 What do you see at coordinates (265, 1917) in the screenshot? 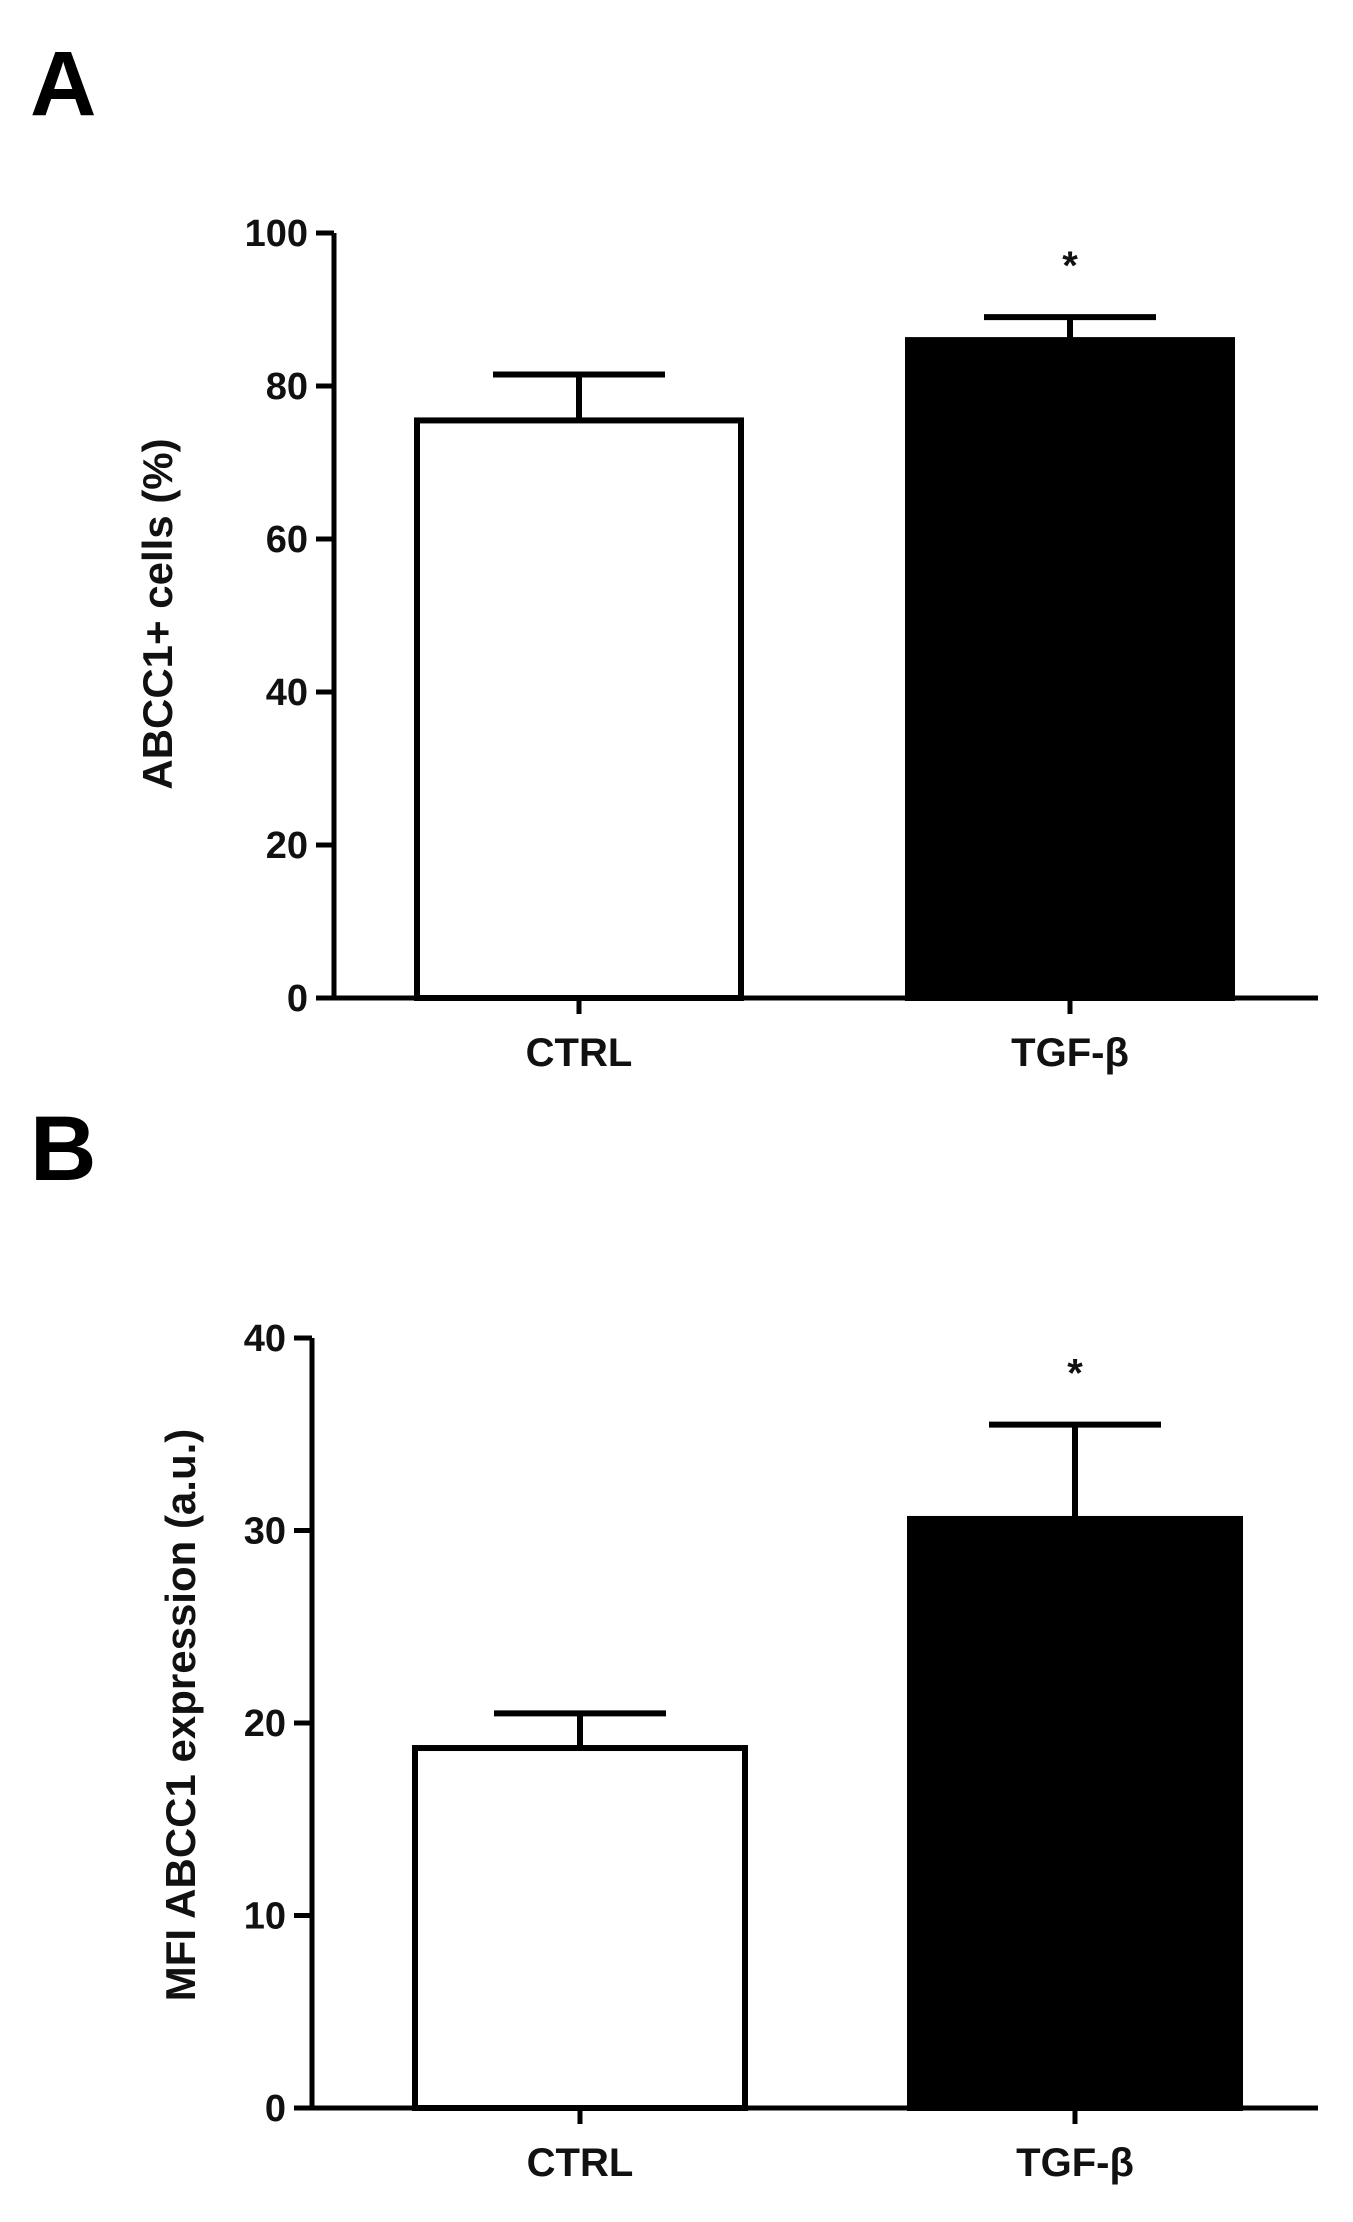
I see `y-tick-label: 10` at bounding box center [265, 1917].